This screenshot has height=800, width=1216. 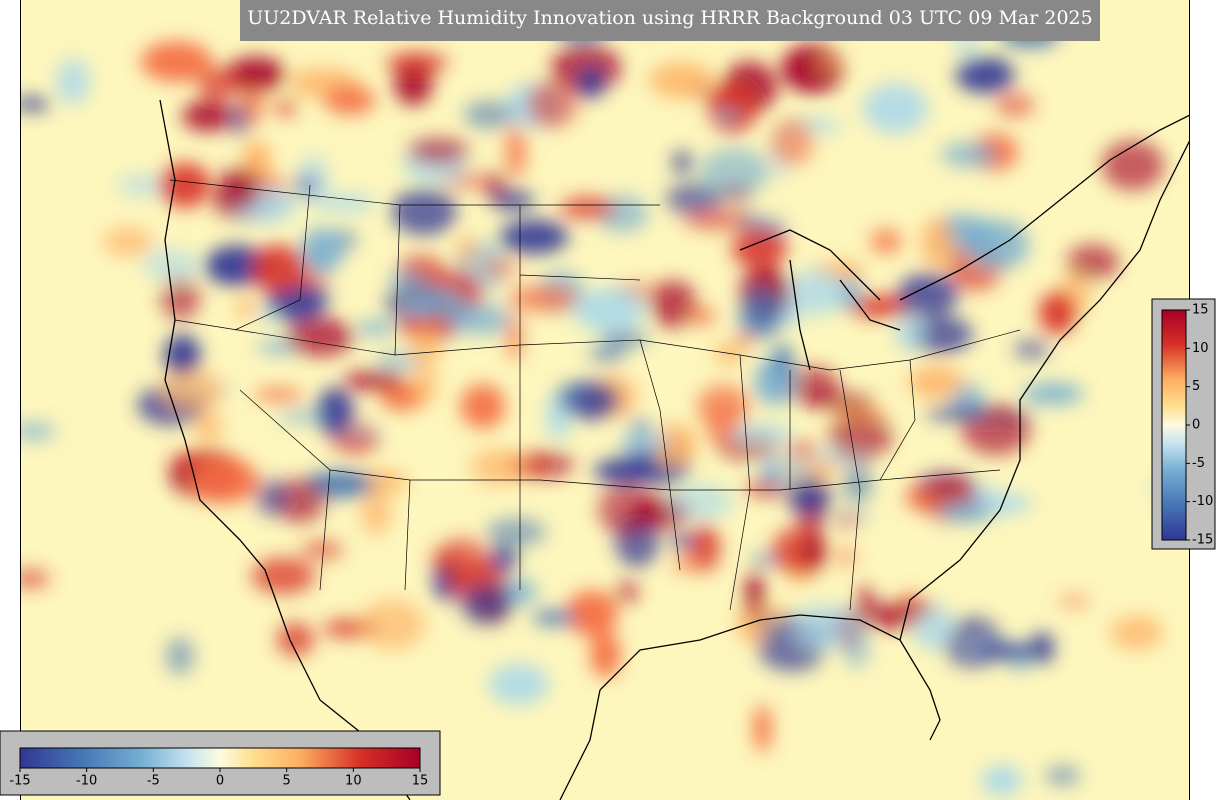 I want to click on colorbar-tick-label: -10, so click(x=86, y=781).